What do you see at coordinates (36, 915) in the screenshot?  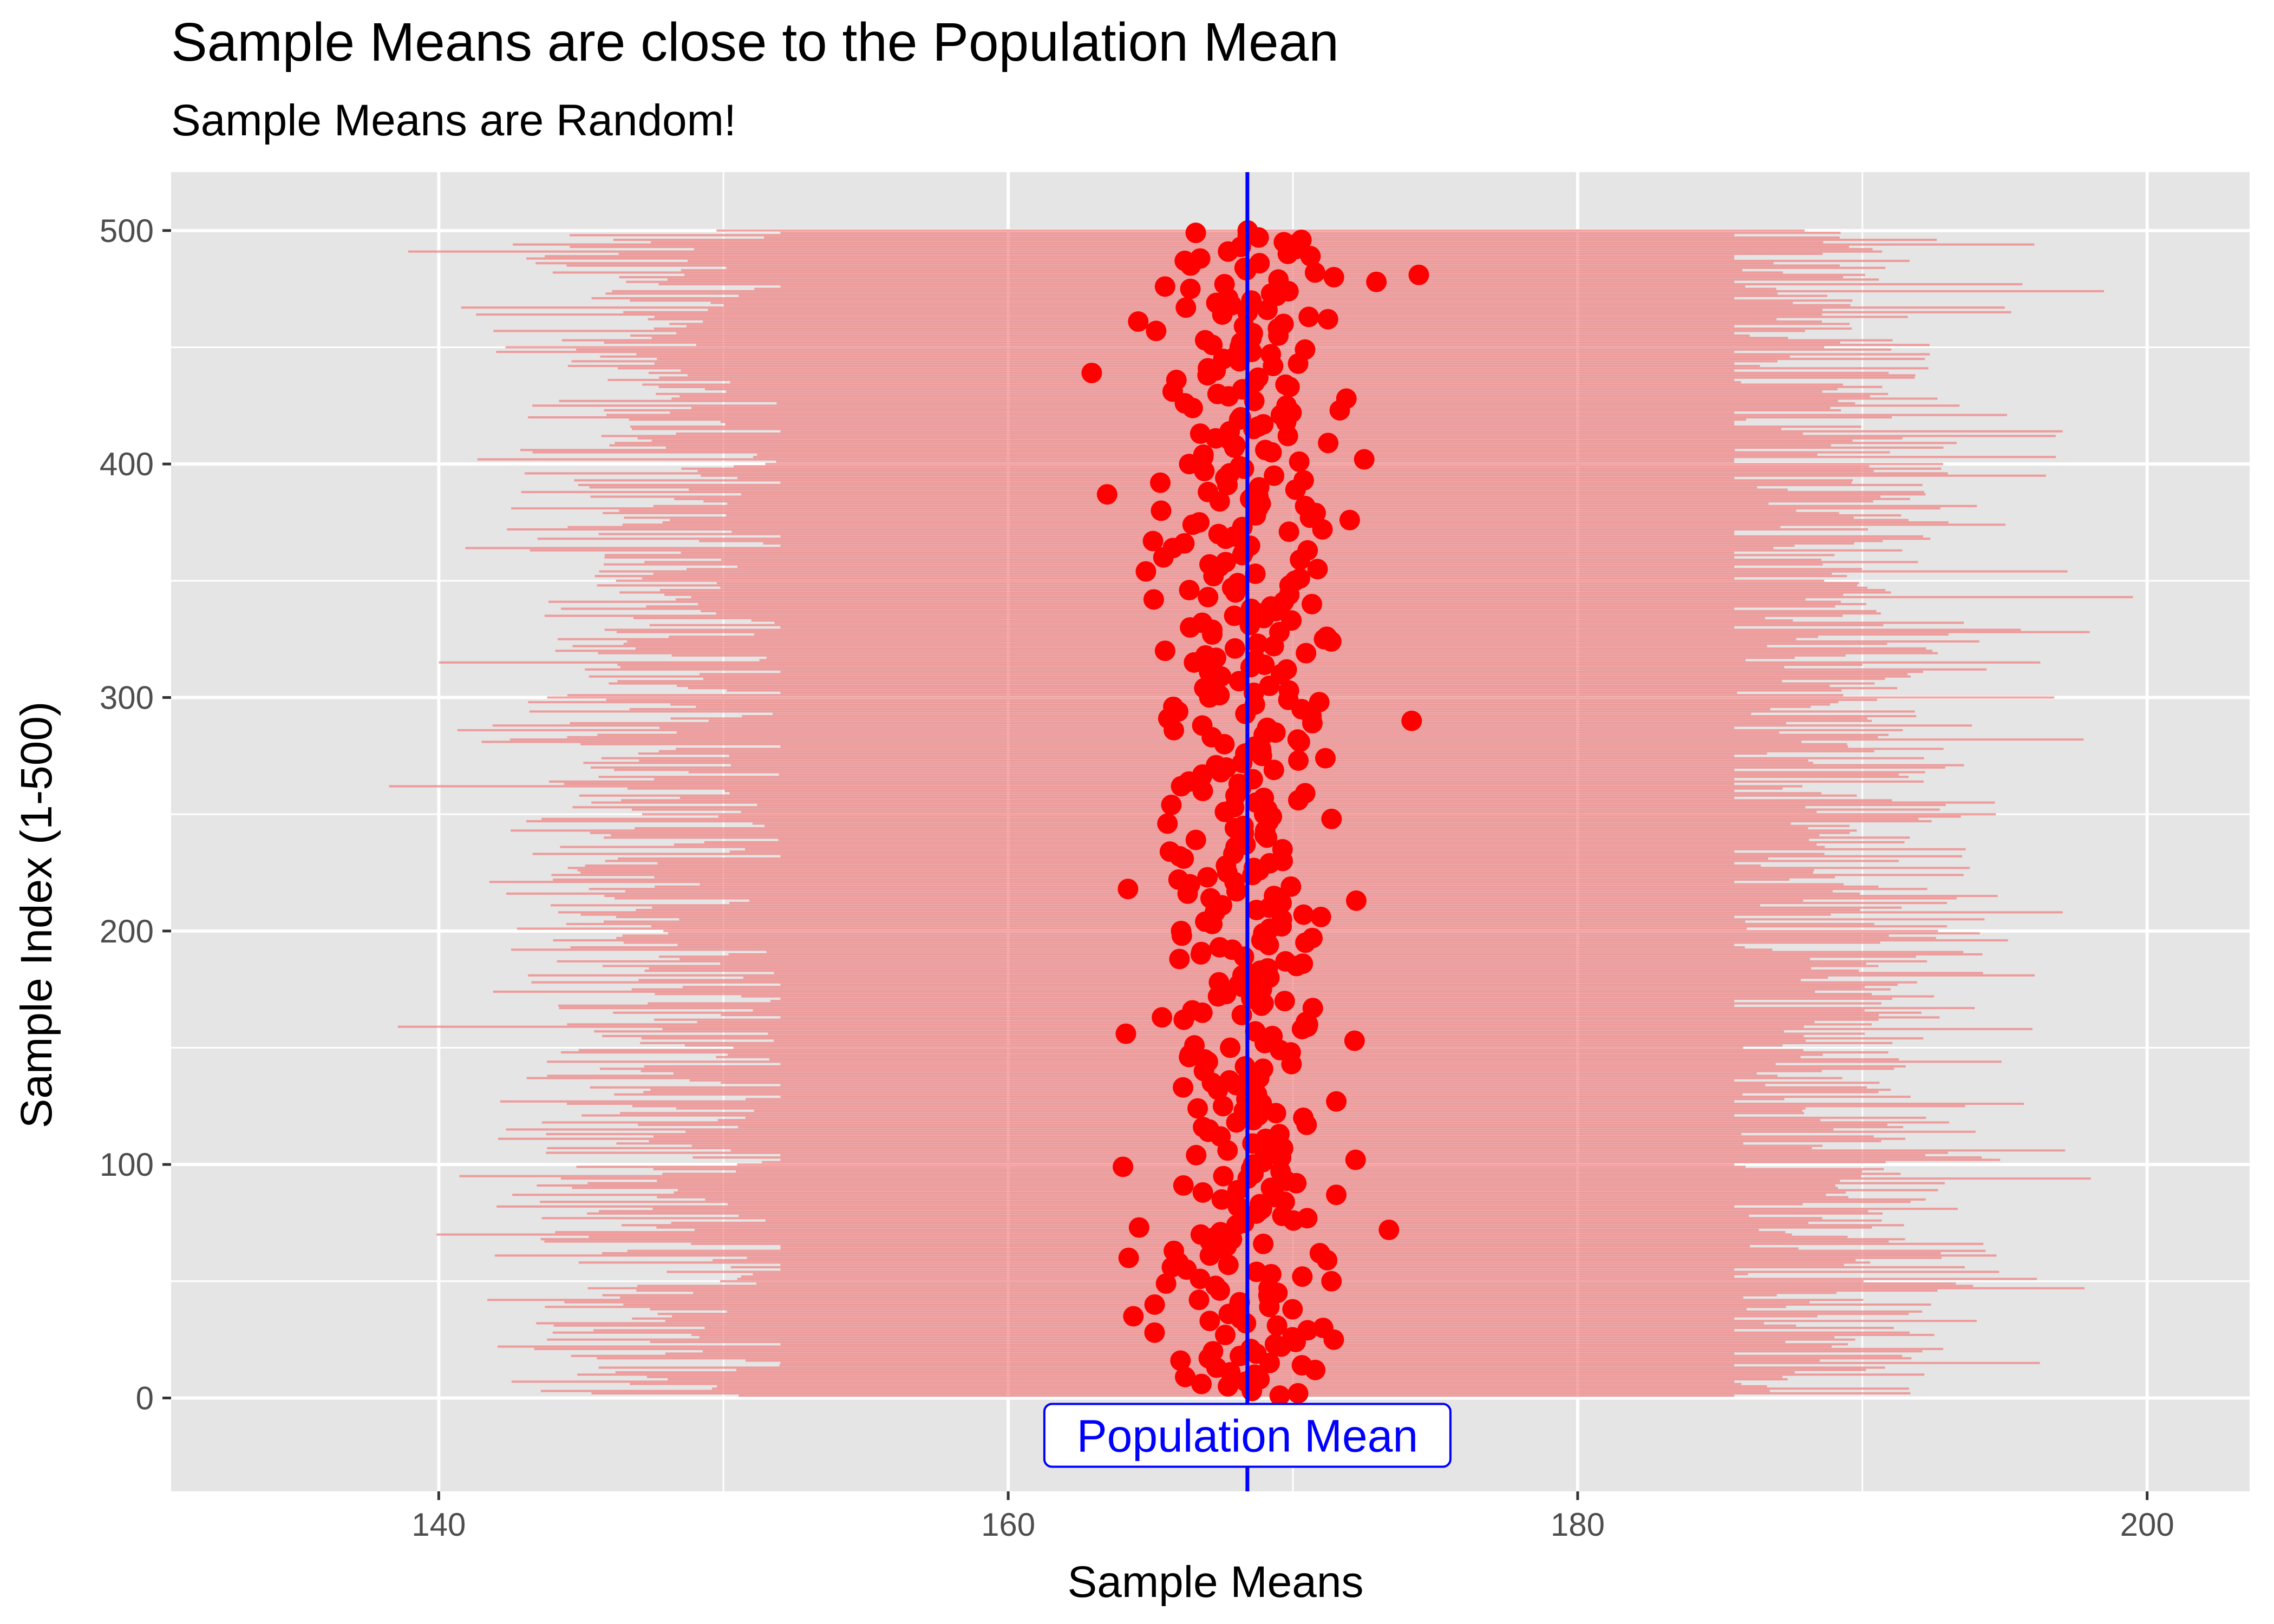 I see `y-axis-title: Sample Index (1-500)` at bounding box center [36, 915].